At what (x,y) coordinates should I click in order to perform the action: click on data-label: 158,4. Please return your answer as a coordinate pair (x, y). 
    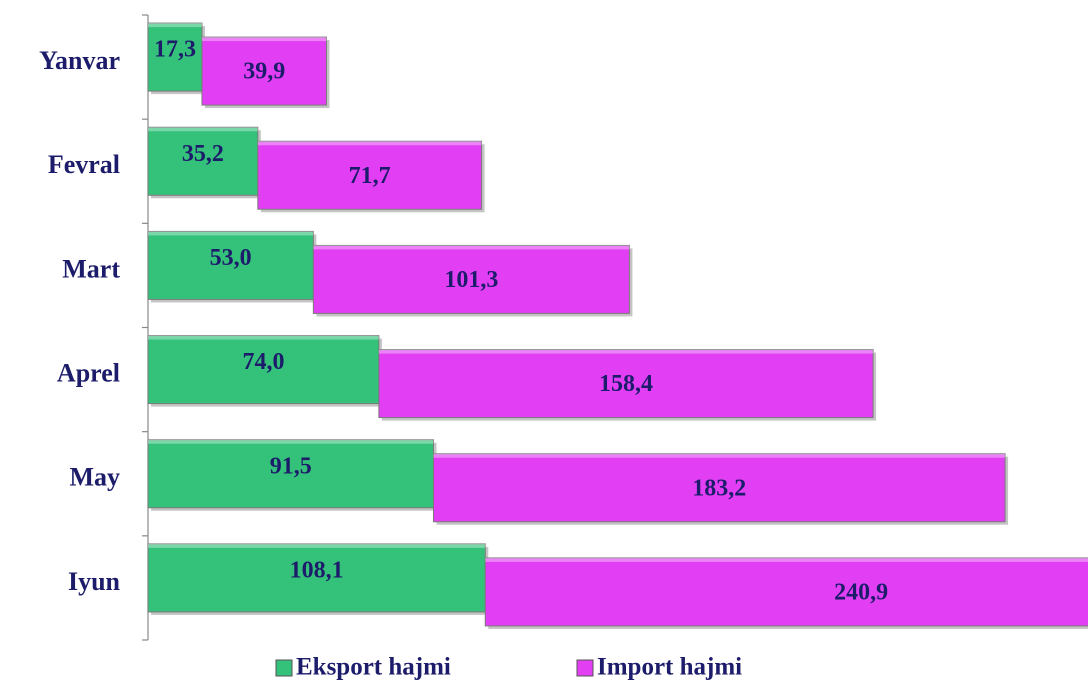
    Looking at the image, I should click on (626, 384).